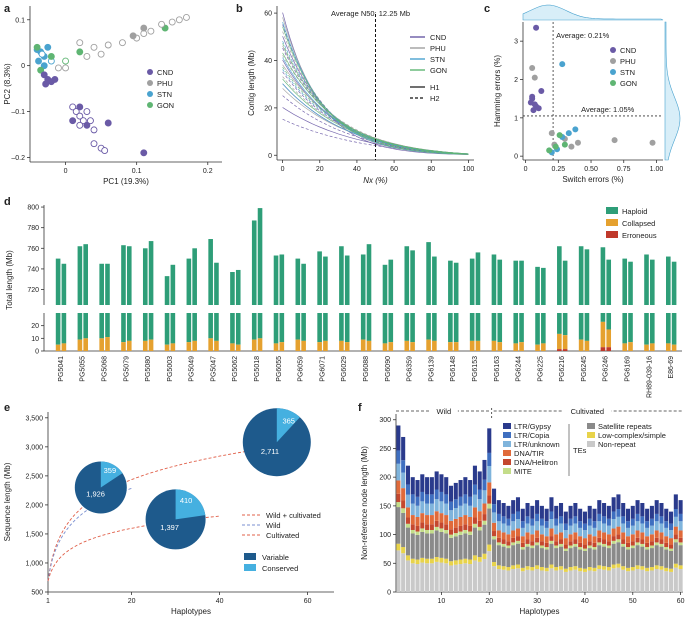 The image size is (685, 617). Describe the element at coordinates (190, 504) in the screenshot. I see `pie-conserved` at that location.